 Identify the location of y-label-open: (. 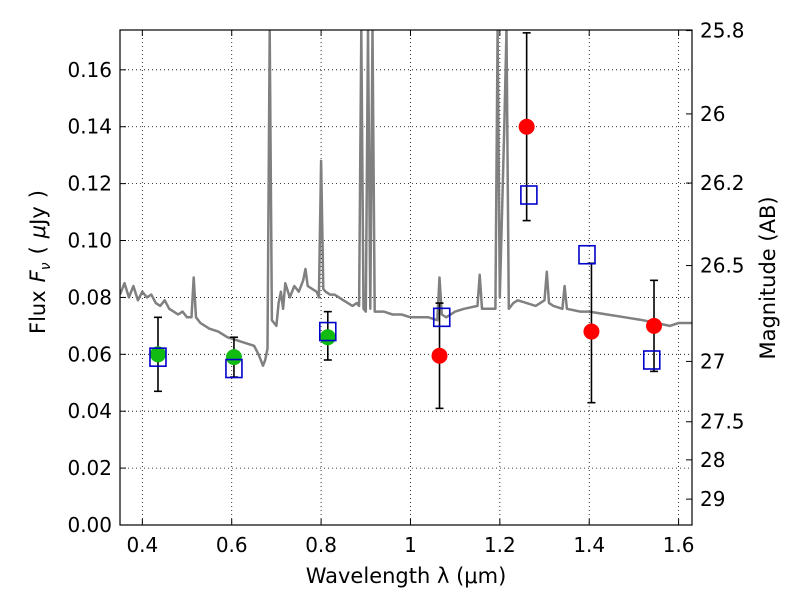
(38, 250).